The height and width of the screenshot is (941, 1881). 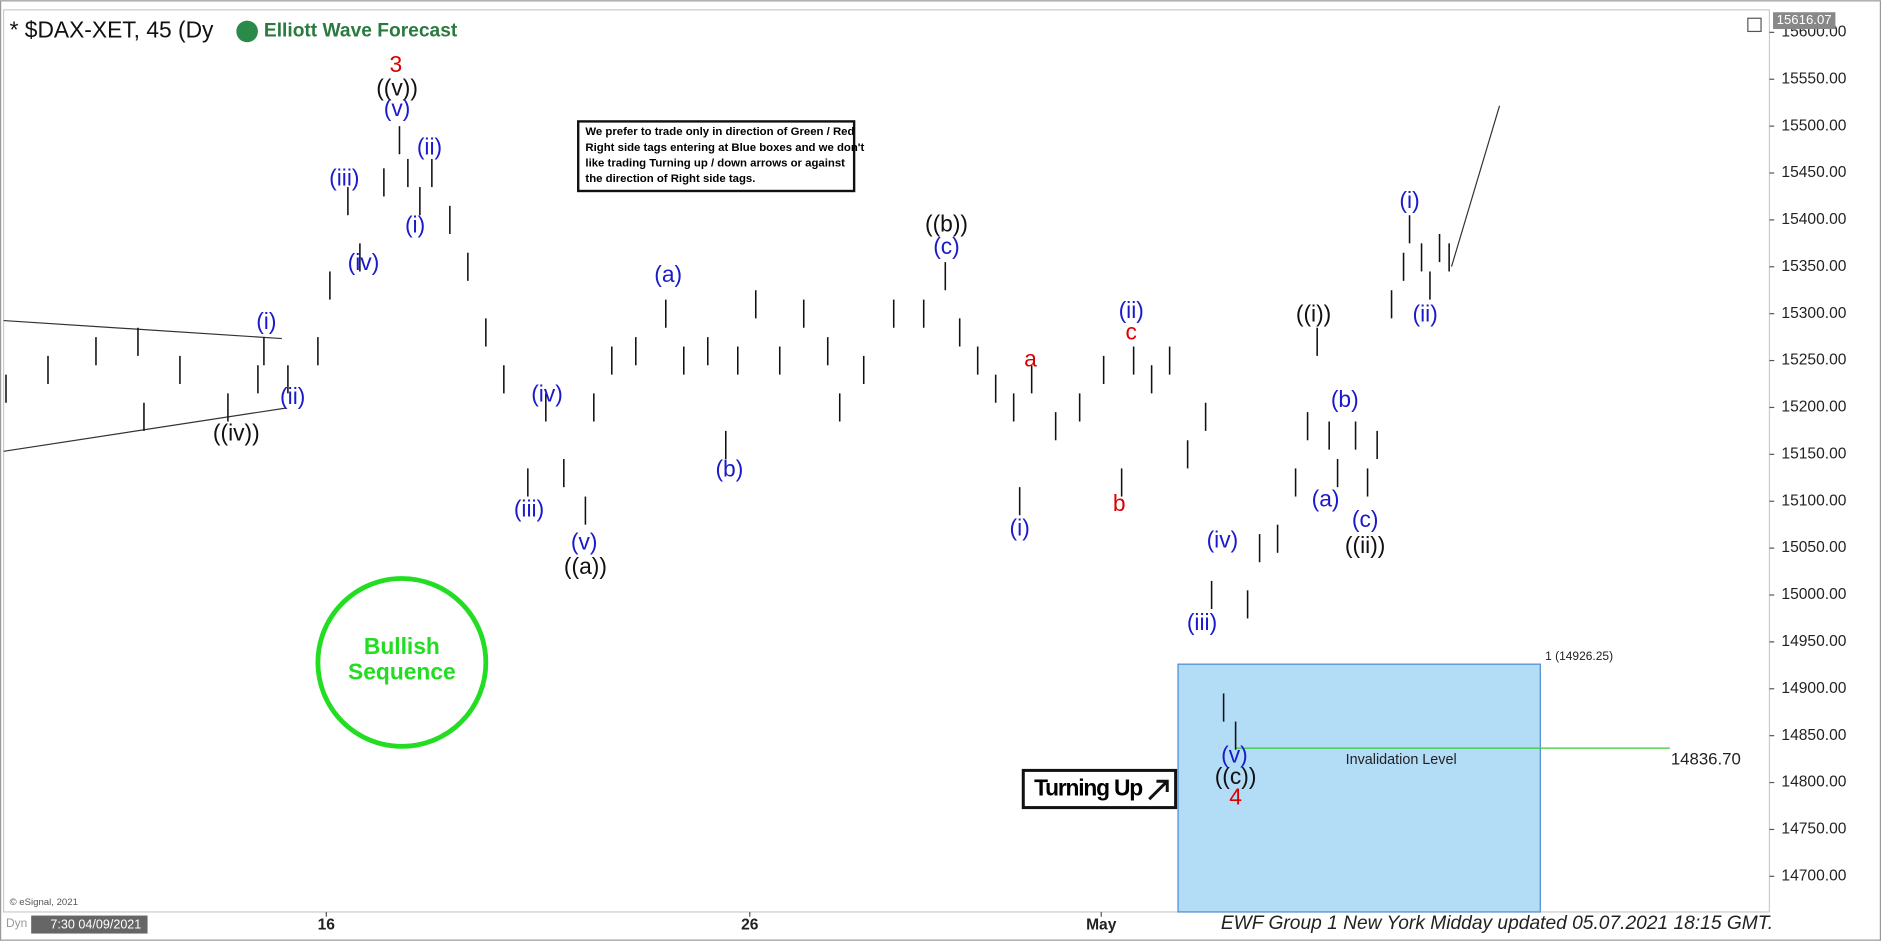 I want to click on y-tick-label: 15100.00, so click(x=1813, y=500).